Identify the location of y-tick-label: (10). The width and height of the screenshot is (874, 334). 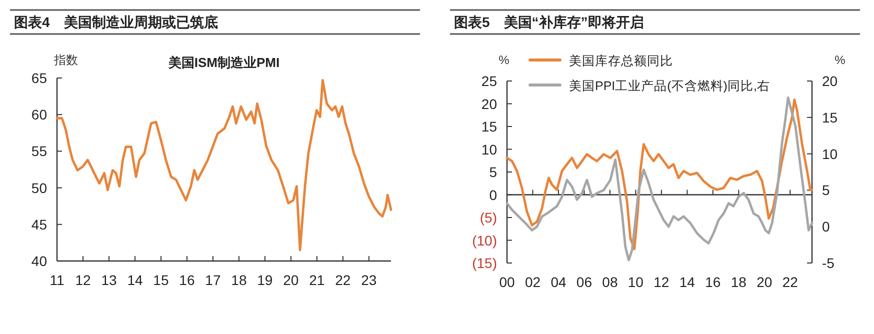
(484, 240).